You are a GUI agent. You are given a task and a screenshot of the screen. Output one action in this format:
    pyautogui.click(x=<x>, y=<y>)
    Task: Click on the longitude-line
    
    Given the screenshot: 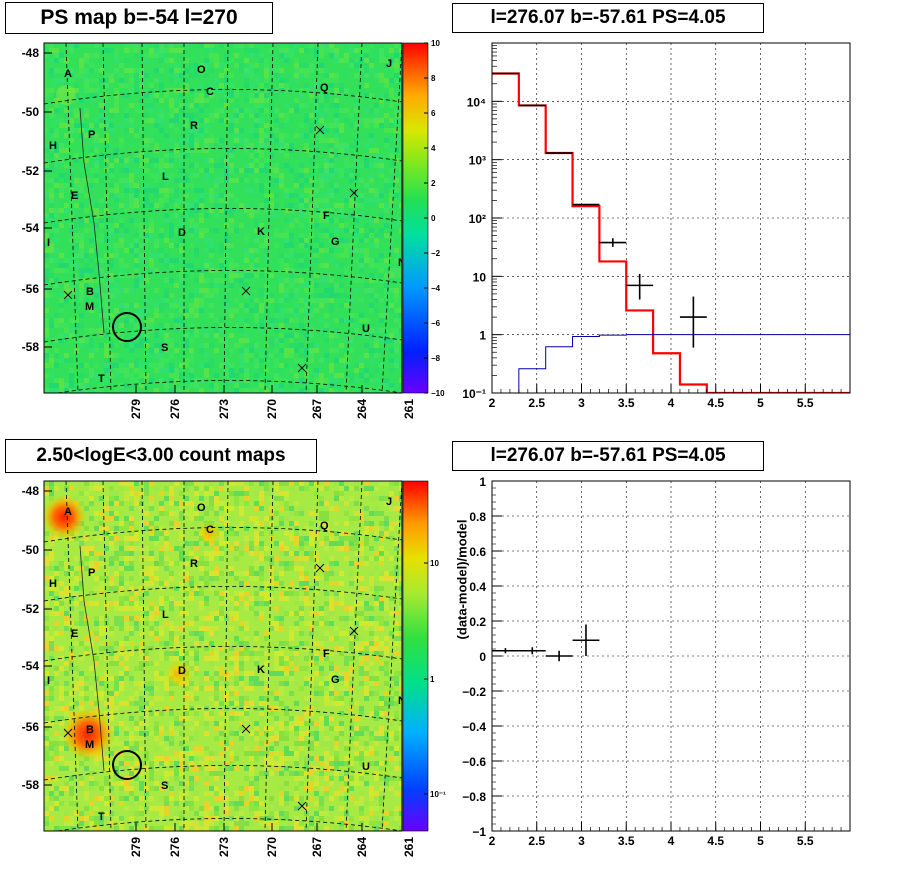 What is the action you would take?
    pyautogui.click(x=354, y=218)
    